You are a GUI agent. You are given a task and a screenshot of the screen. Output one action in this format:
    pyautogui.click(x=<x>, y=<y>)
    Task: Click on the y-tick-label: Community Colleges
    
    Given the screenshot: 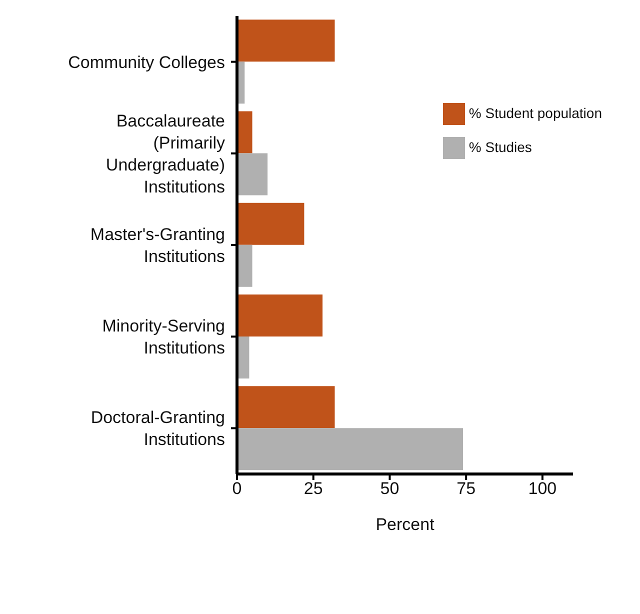 What is the action you would take?
    pyautogui.click(x=146, y=62)
    